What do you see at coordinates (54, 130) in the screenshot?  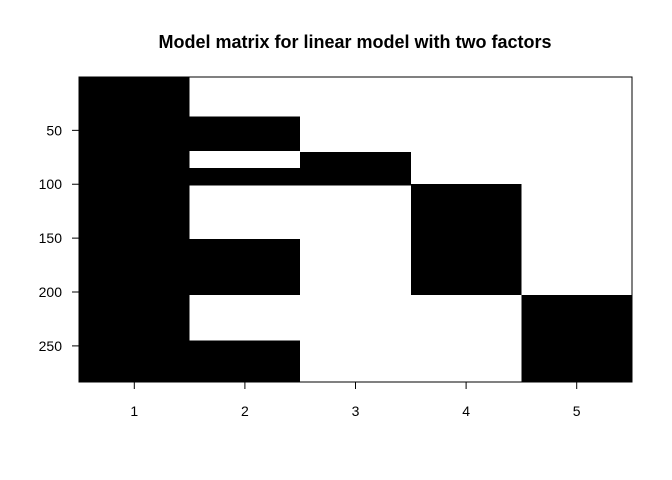 I see `y-tick-label-50: 50` at bounding box center [54, 130].